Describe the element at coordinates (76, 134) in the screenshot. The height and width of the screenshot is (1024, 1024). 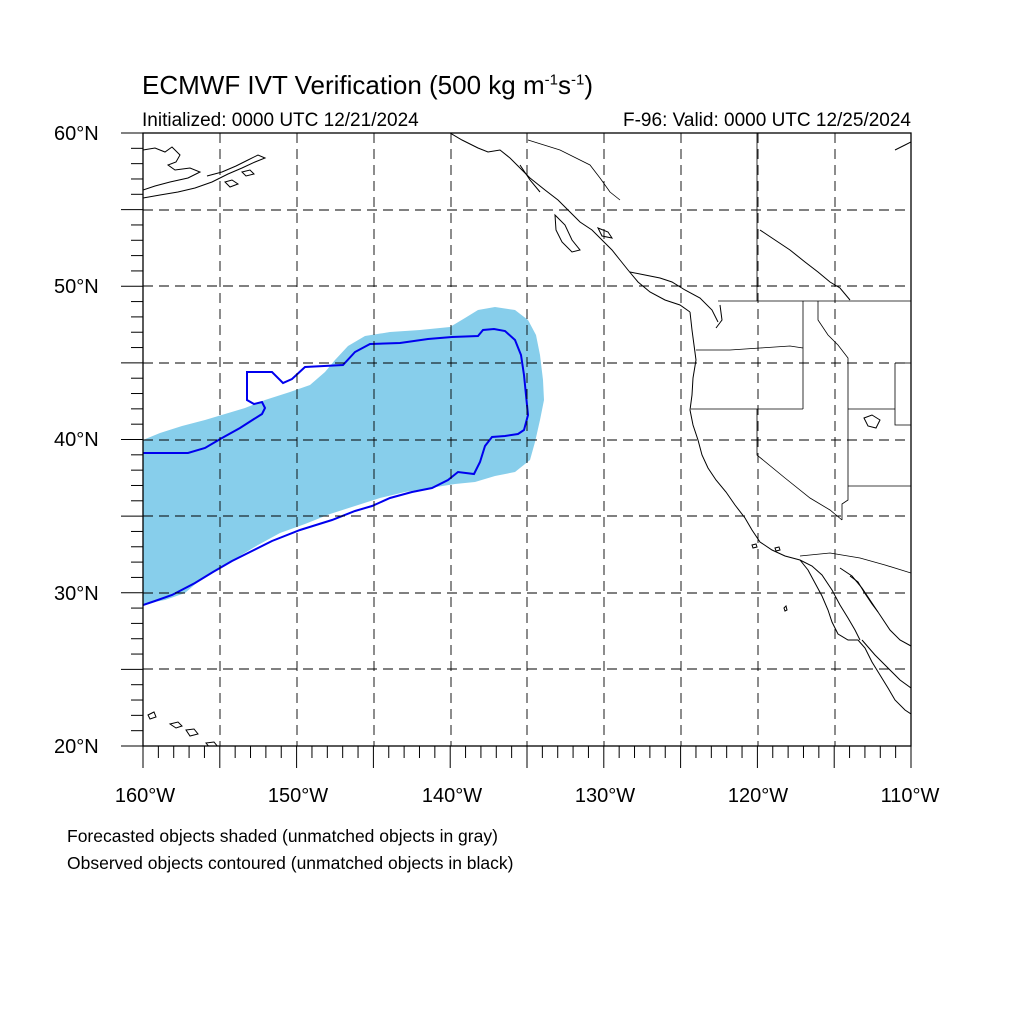
I see `lat-label-60: 60°N` at that location.